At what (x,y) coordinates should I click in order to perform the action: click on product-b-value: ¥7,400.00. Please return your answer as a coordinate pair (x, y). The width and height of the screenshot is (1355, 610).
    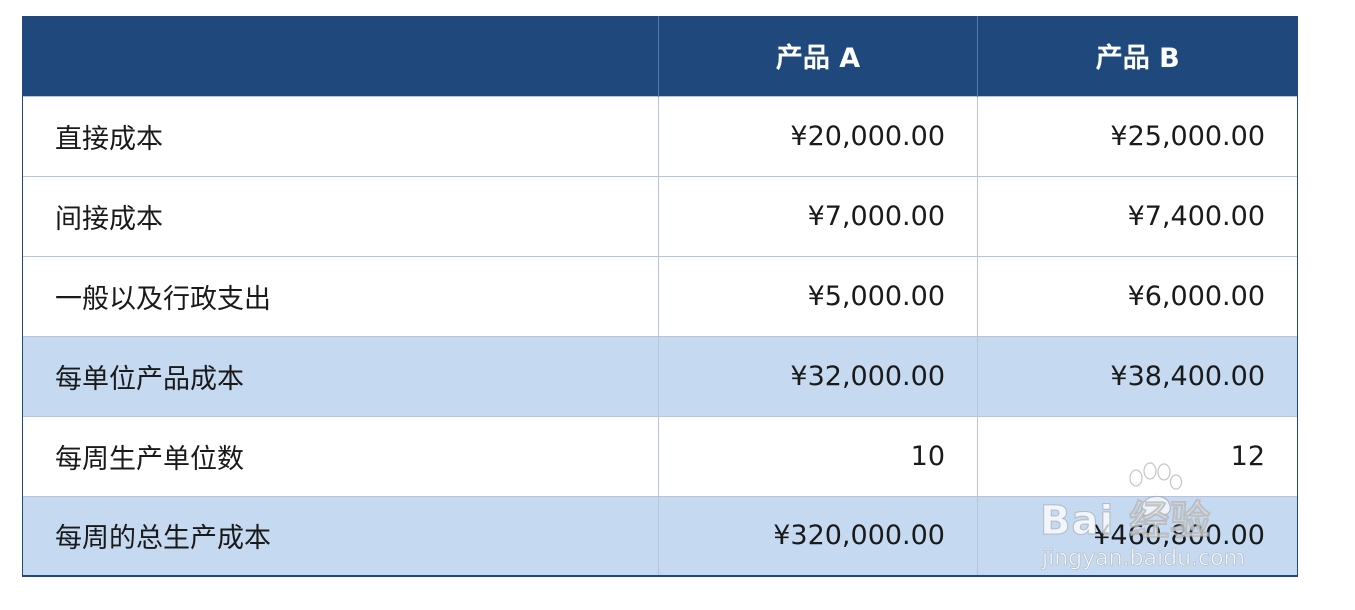
    Looking at the image, I should click on (1137, 215).